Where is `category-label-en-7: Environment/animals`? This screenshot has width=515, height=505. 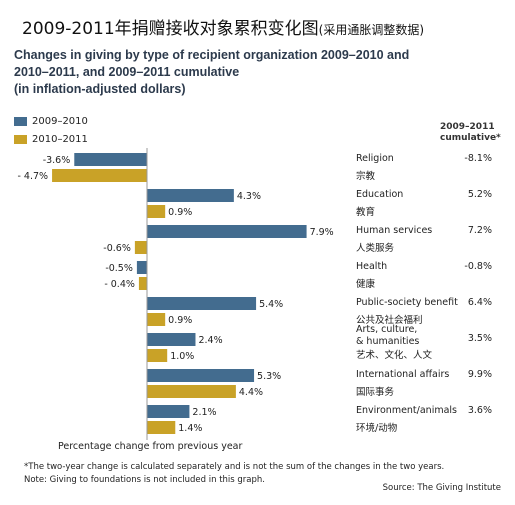
category-label-en-7: Environment/animals is located at coordinates (406, 410).